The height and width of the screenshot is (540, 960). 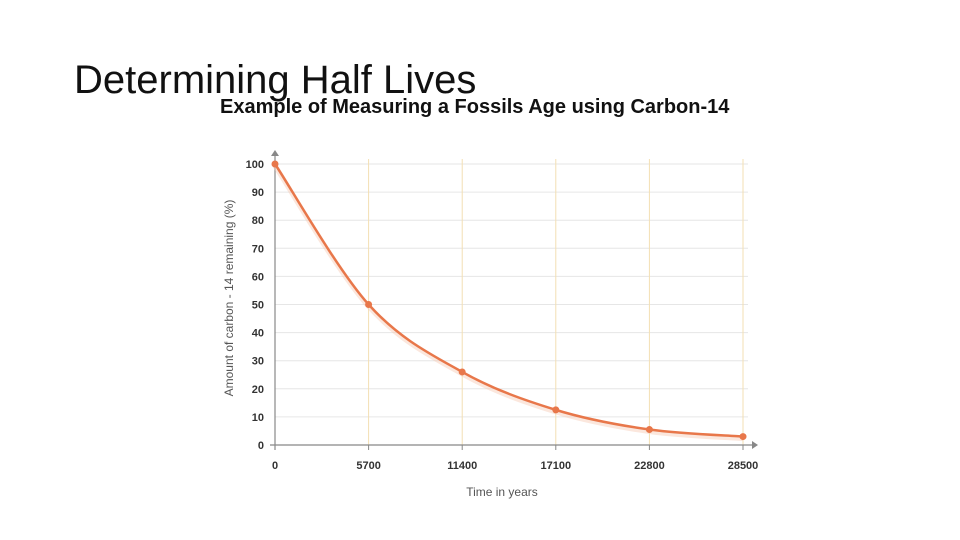 I want to click on x-tick-label: 0, so click(x=275, y=466).